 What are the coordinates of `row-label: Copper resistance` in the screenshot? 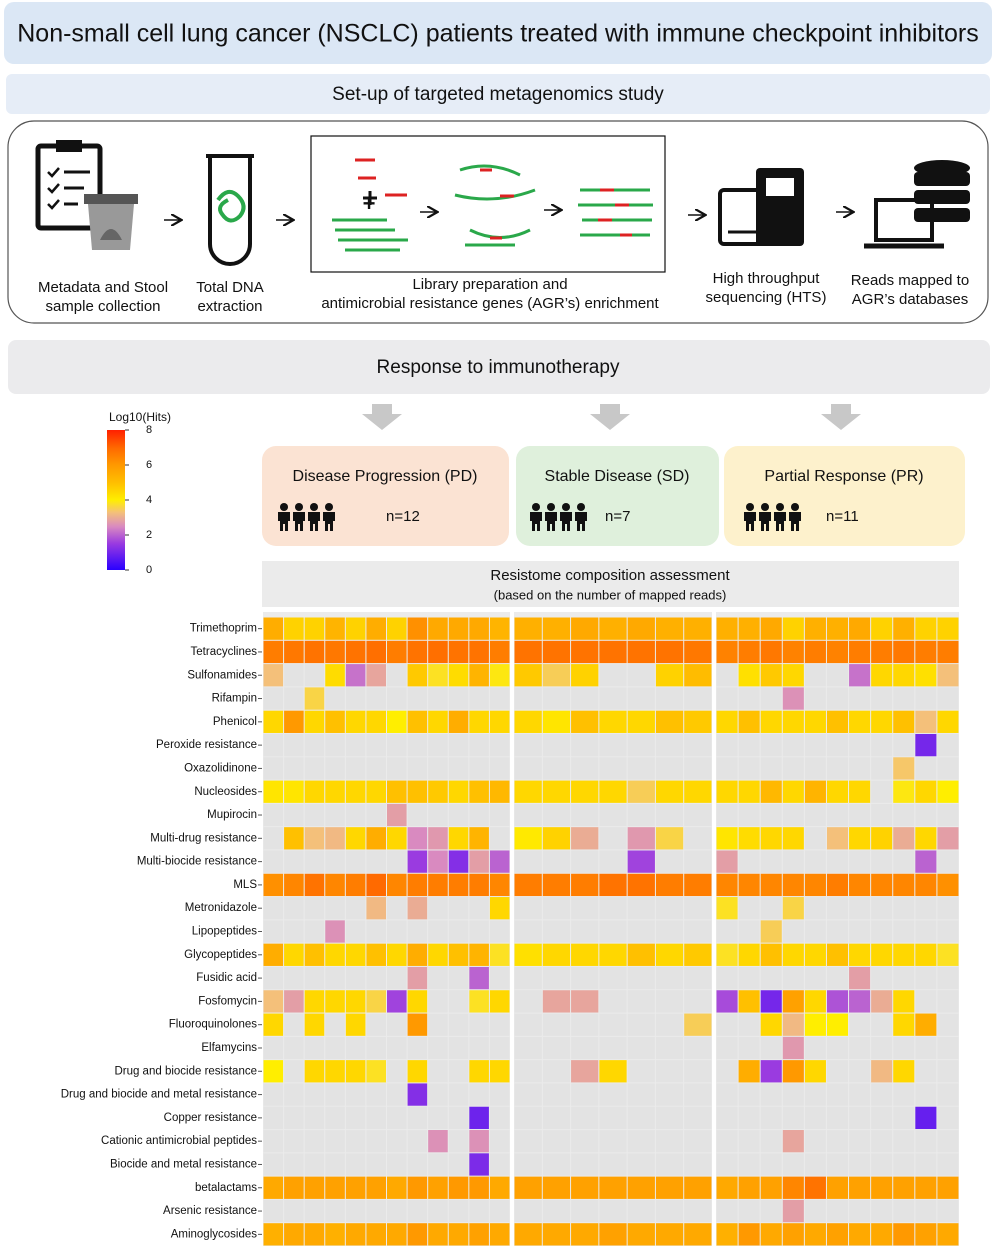 It's located at (210, 1118).